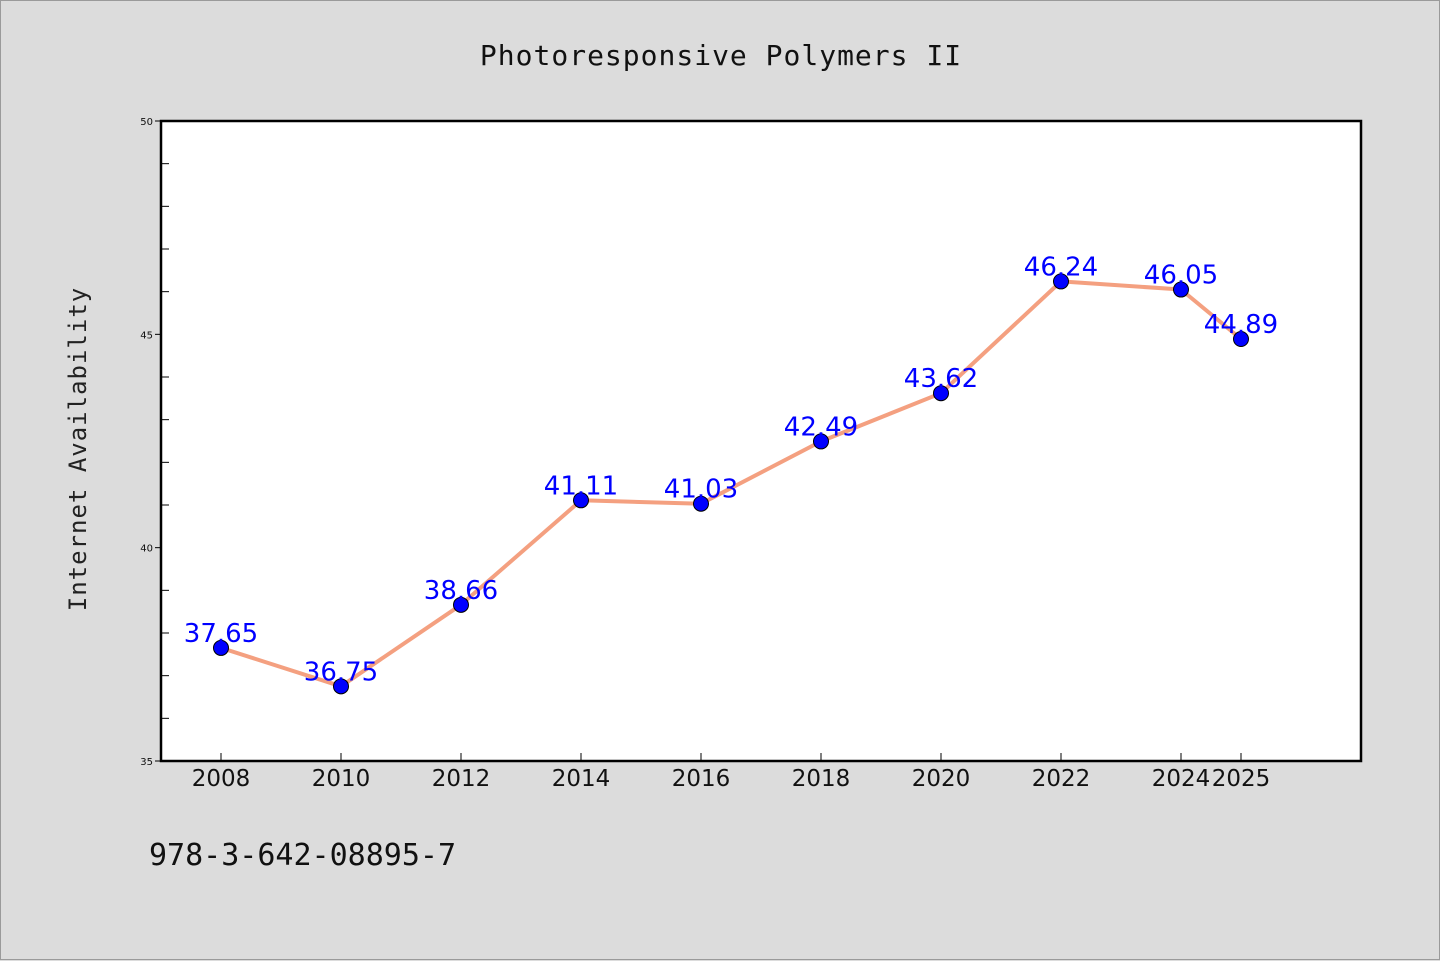 The image size is (1440, 961). I want to click on x-tick-label: 2014, so click(581, 779).